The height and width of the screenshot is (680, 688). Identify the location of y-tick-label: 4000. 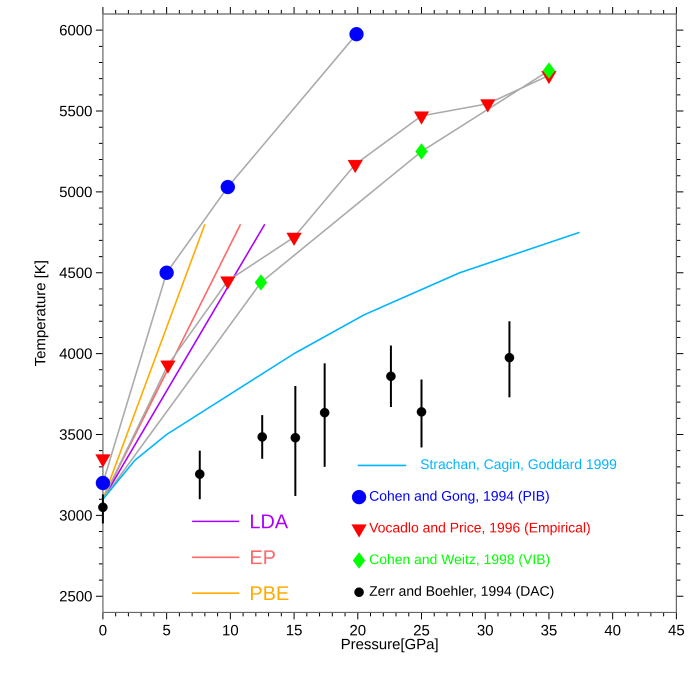
(76, 353).